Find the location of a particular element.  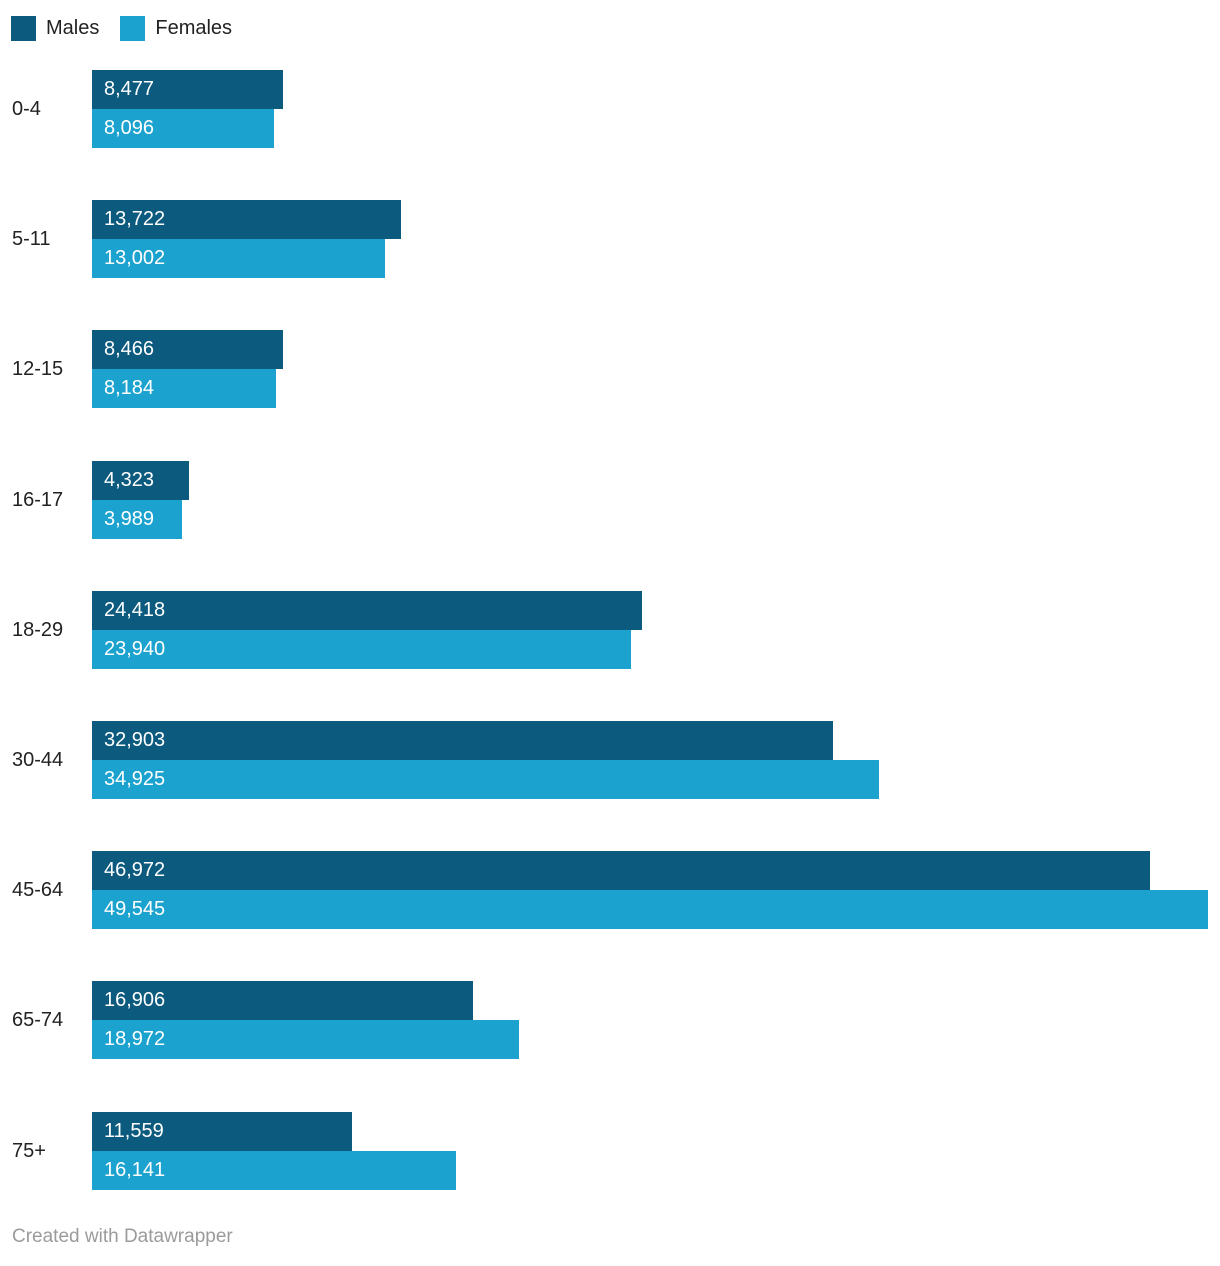

chart-row-0-4: 0-4 8,477 8,096 is located at coordinates (610, 109).